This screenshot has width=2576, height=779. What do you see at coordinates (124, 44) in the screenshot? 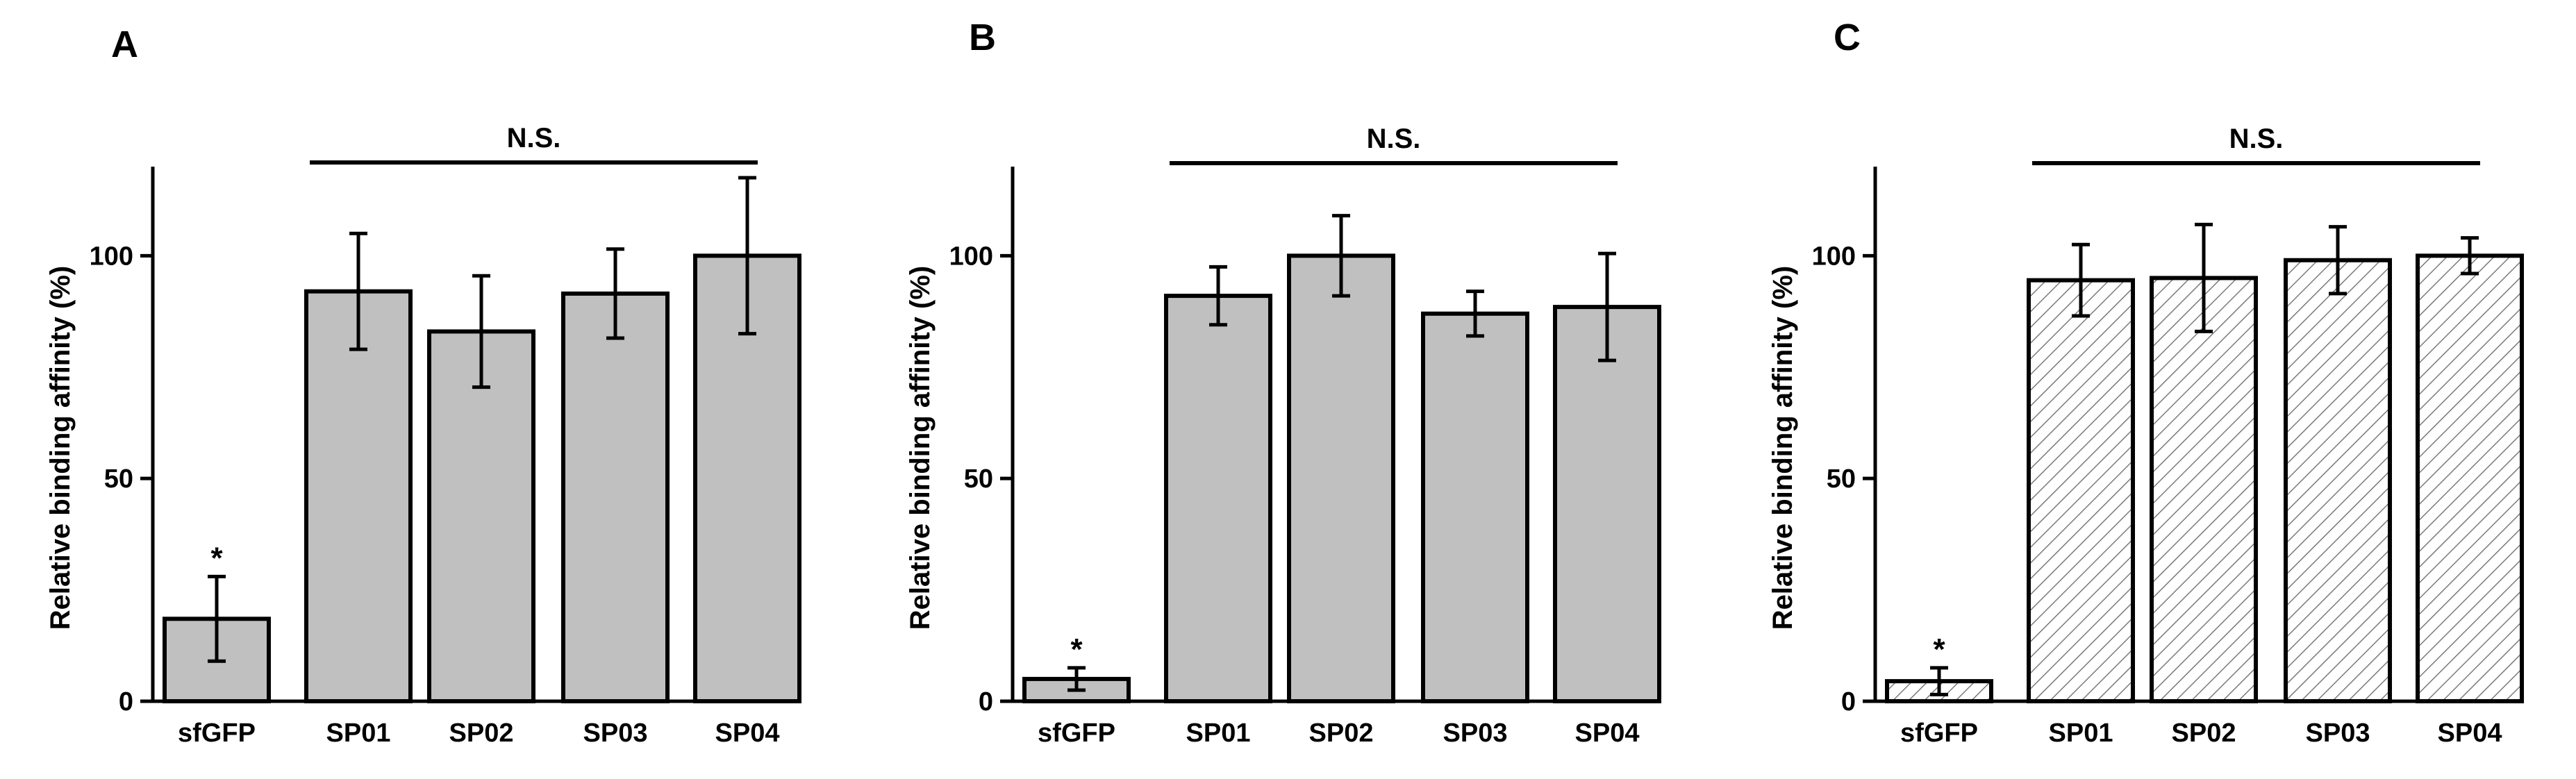
I see `panel-letter: A` at bounding box center [124, 44].